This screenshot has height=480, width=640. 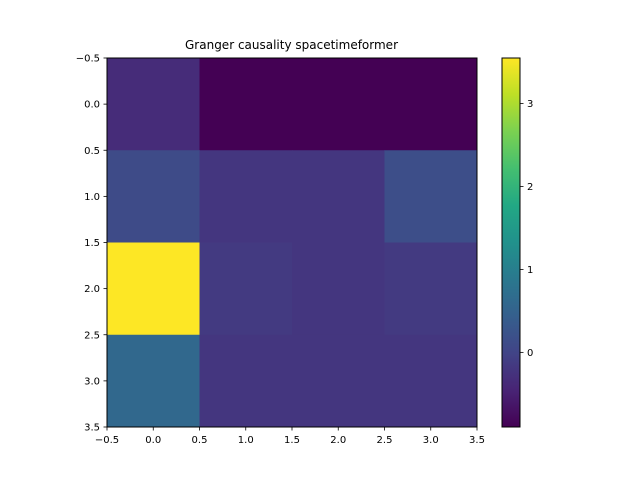 I want to click on x-tick-label: 3.0, so click(x=431, y=440).